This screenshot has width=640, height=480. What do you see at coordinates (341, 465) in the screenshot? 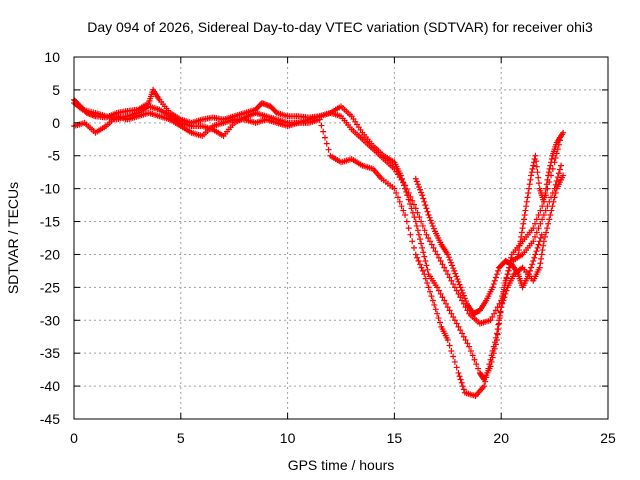
I see `x-axis-label: GPS time / hours` at bounding box center [341, 465].